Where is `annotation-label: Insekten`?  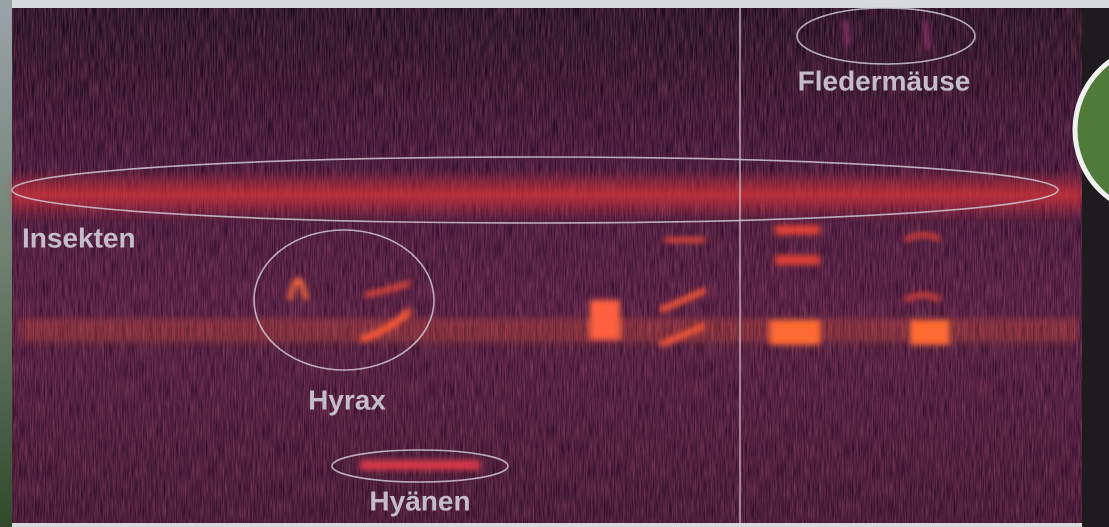 annotation-label: Insekten is located at coordinates (79, 237).